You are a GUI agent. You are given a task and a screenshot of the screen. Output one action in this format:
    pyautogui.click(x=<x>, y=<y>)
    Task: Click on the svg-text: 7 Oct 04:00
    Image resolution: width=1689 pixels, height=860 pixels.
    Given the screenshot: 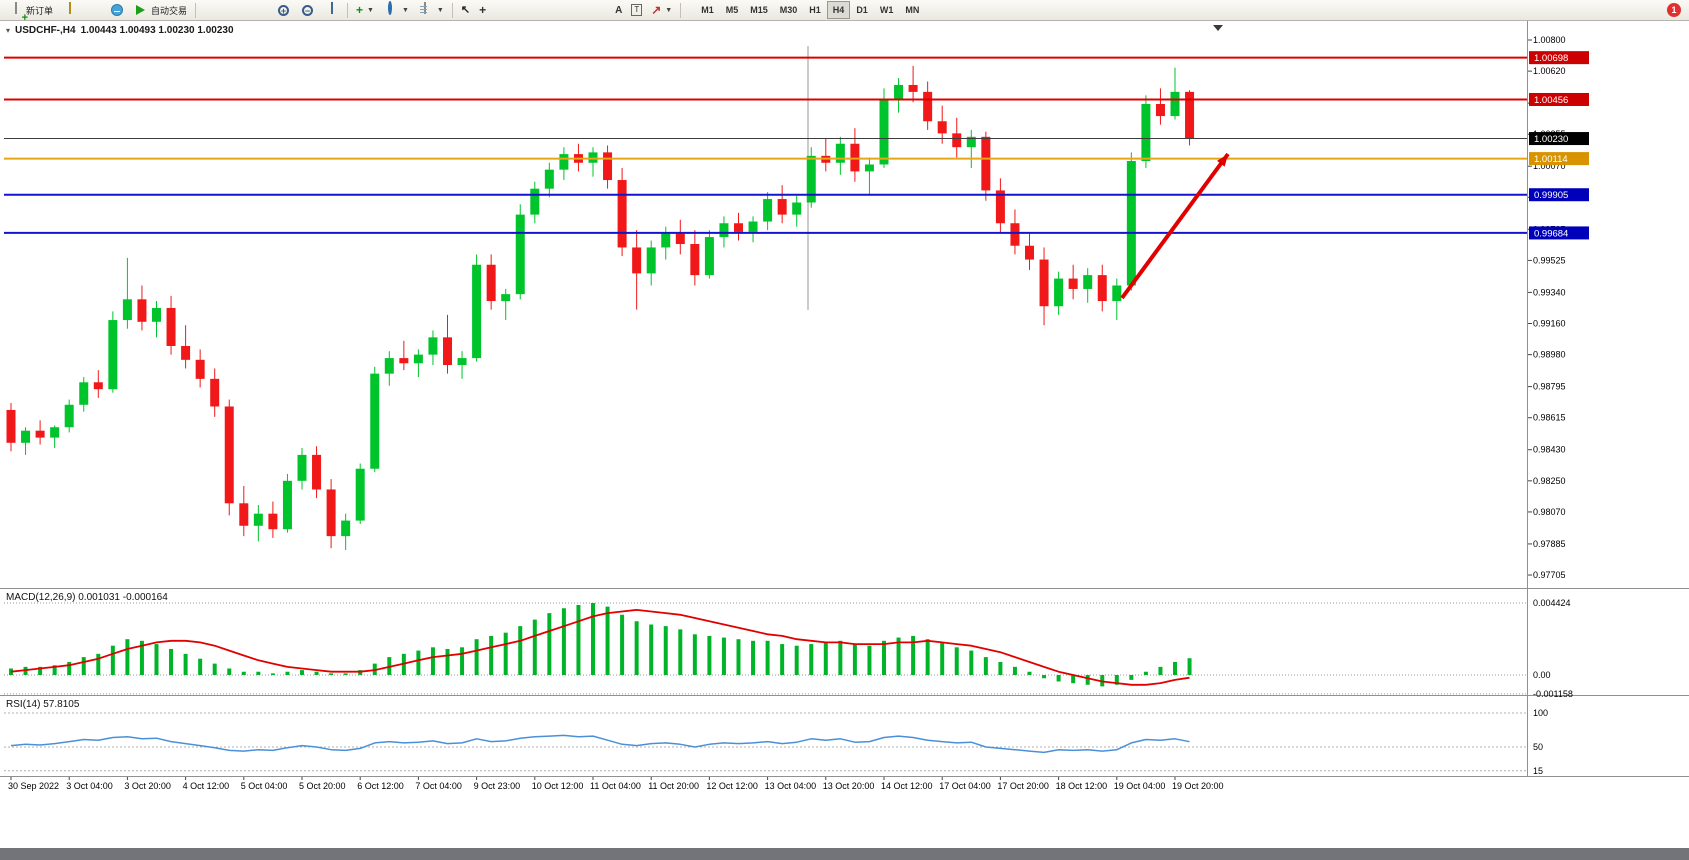 What is the action you would take?
    pyautogui.click(x=438, y=786)
    